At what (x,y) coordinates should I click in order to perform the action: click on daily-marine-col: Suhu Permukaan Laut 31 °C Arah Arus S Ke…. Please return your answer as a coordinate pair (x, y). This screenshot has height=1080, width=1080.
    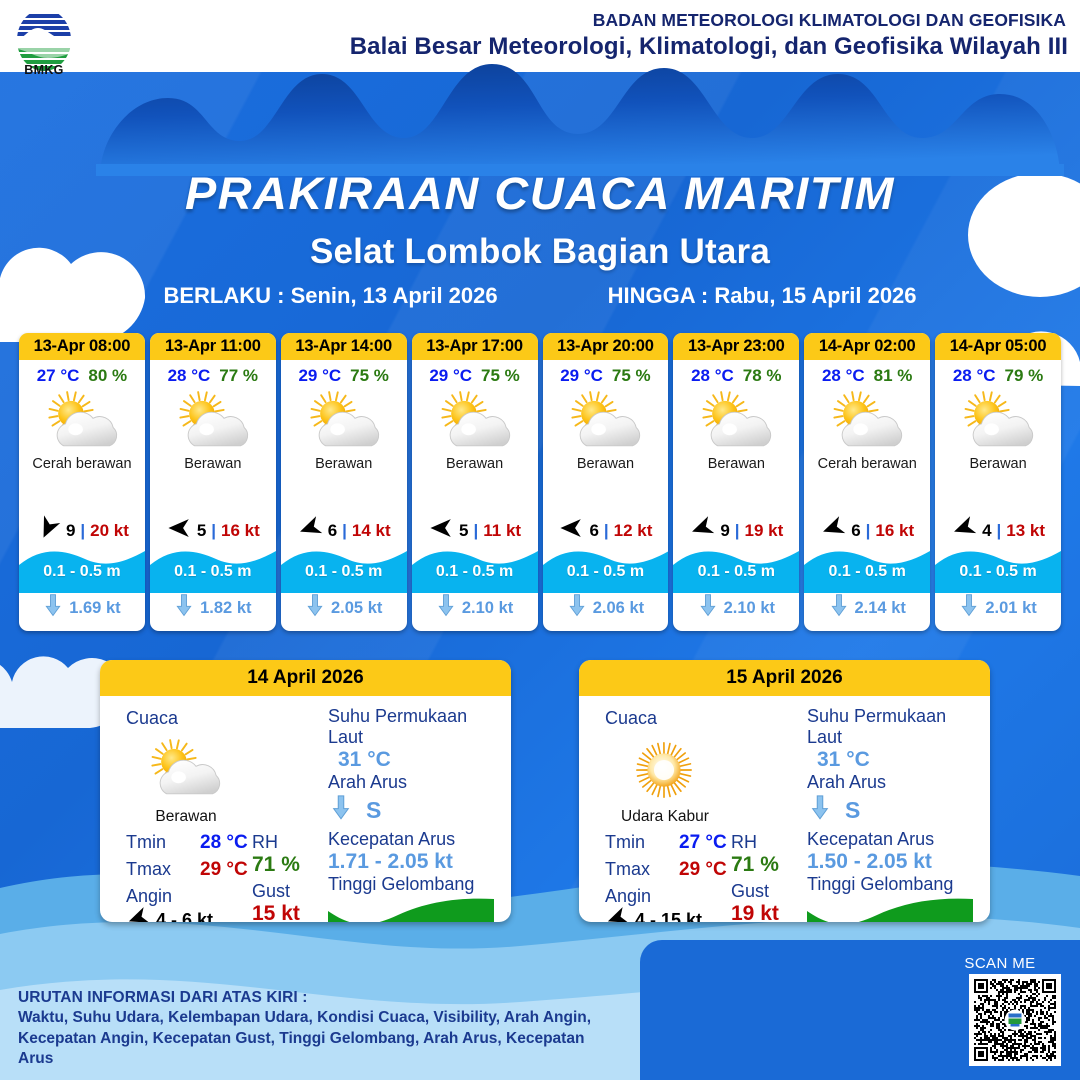
    Looking at the image, I should click on (896, 814).